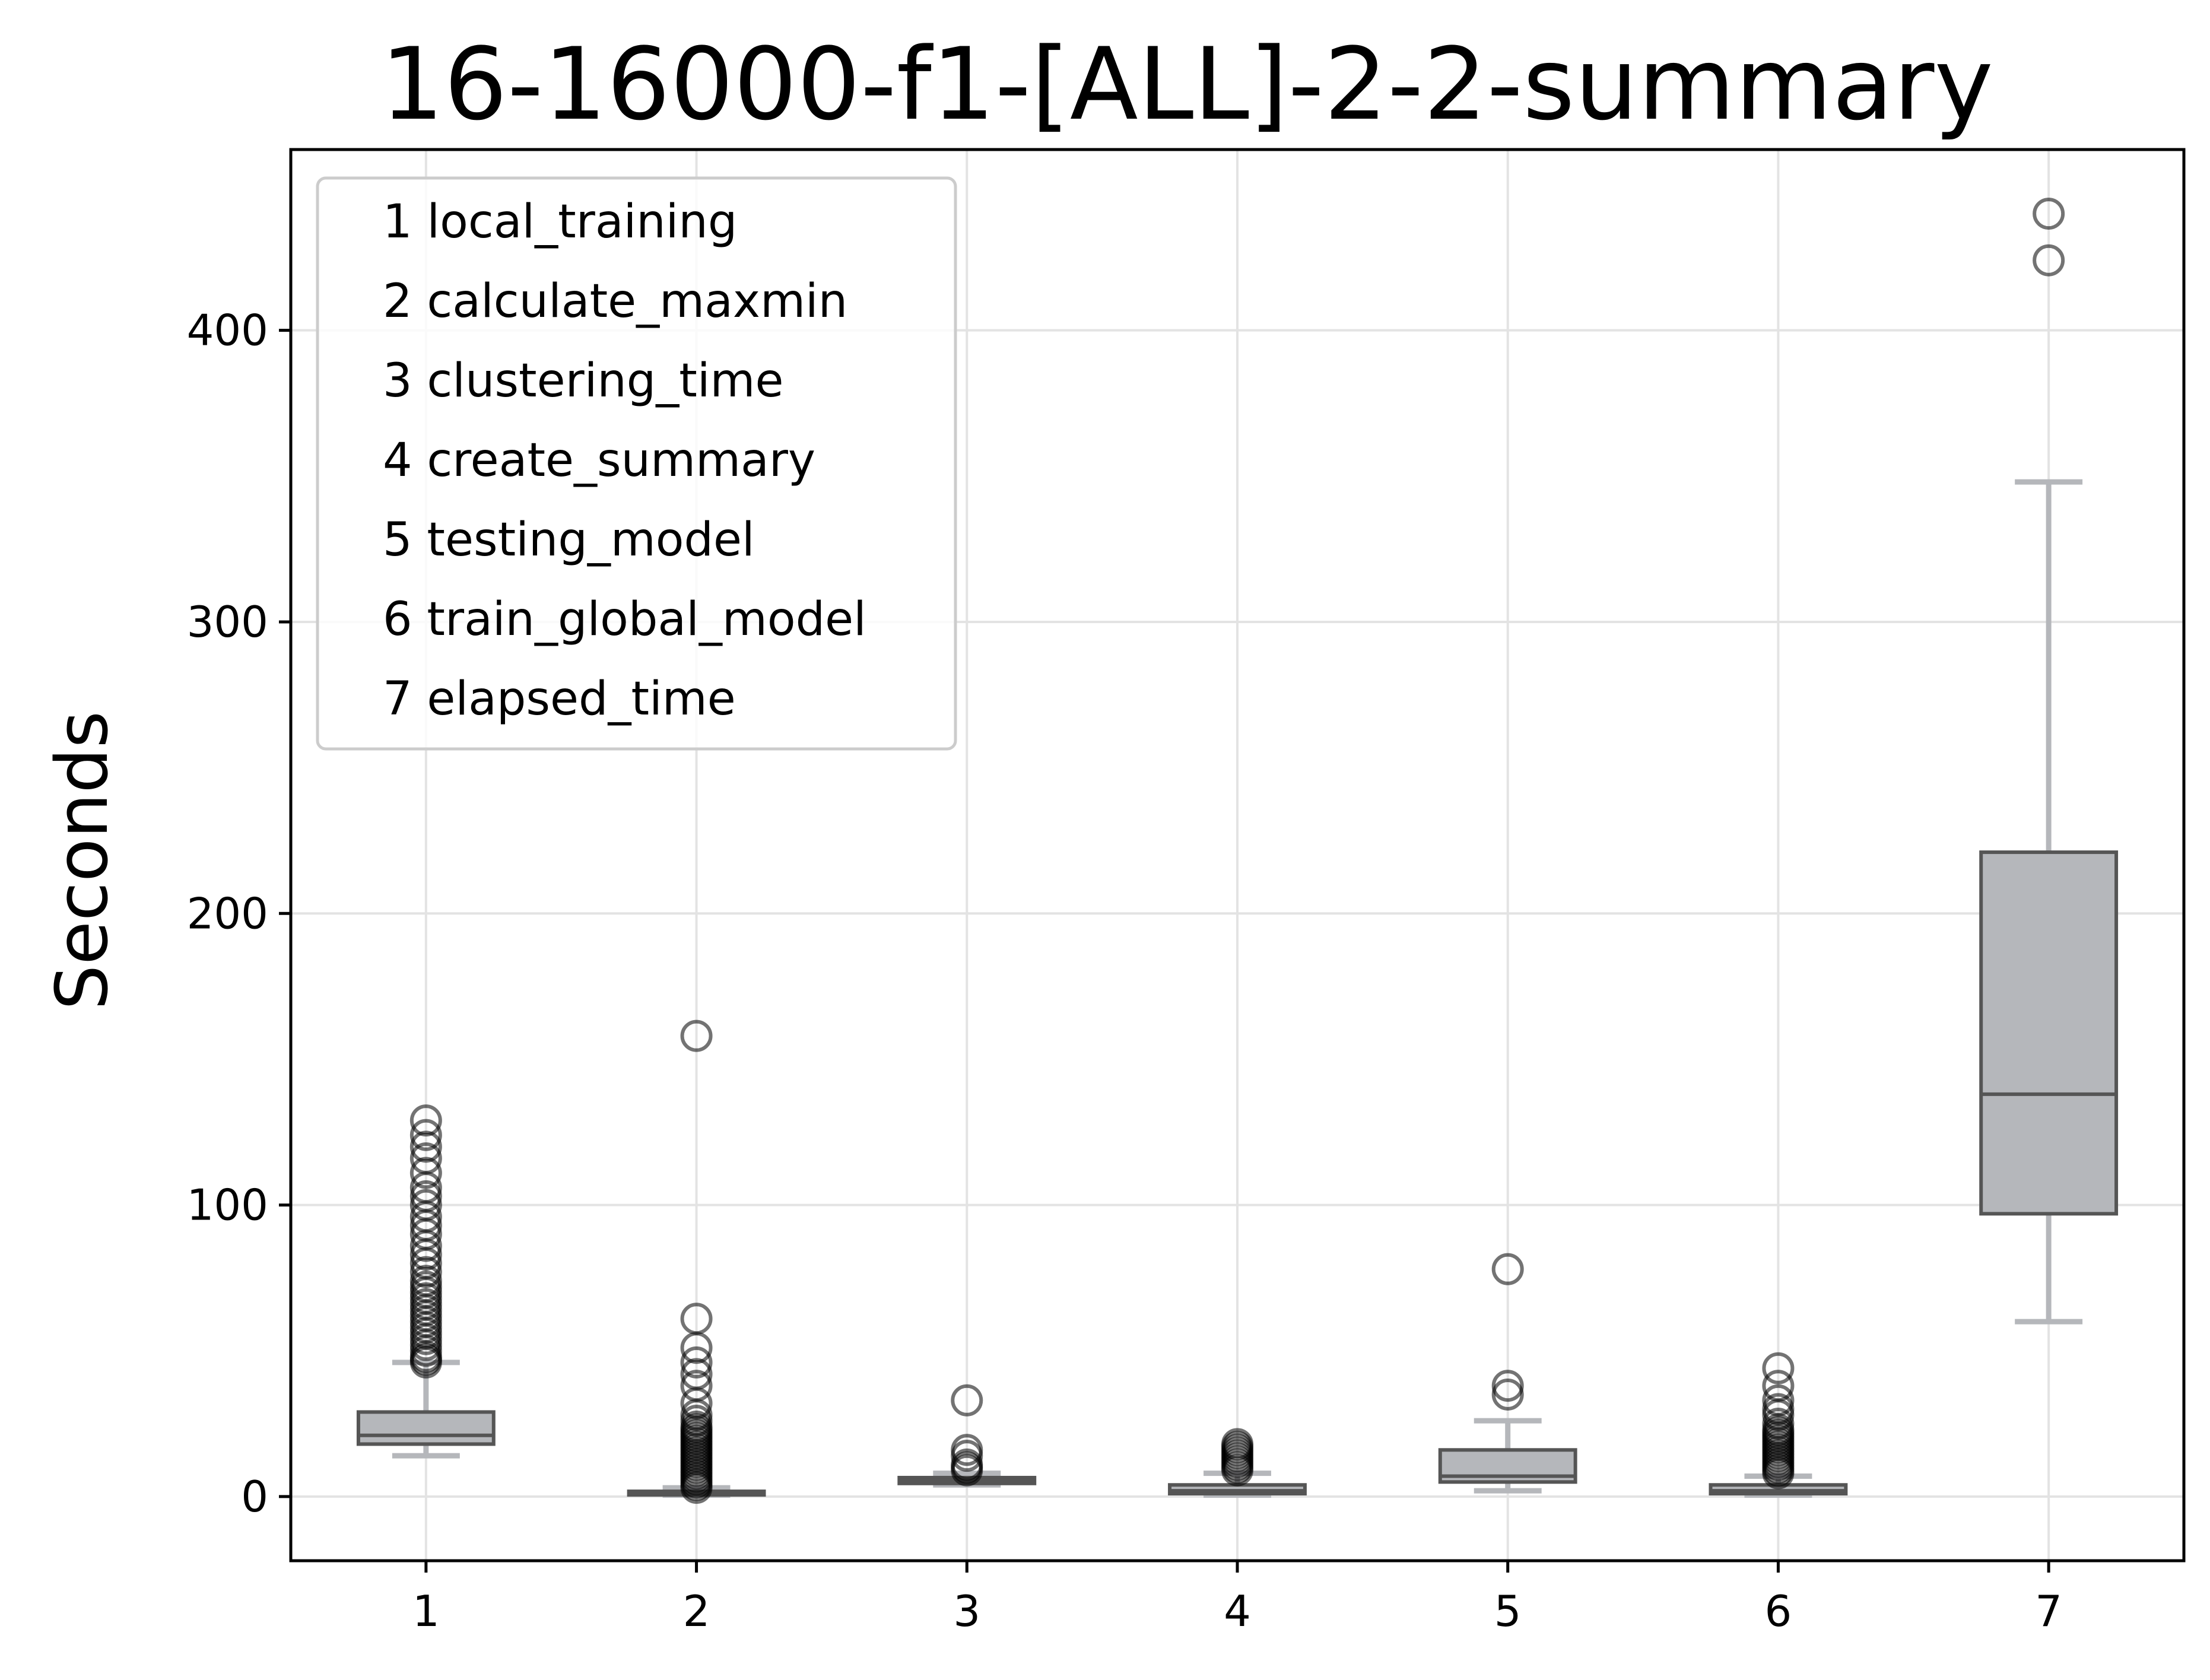 This screenshot has height=1680, width=2210. I want to click on chart-title: 16-16000-f1-[ALL]-2-2-summary, so click(1186, 84).